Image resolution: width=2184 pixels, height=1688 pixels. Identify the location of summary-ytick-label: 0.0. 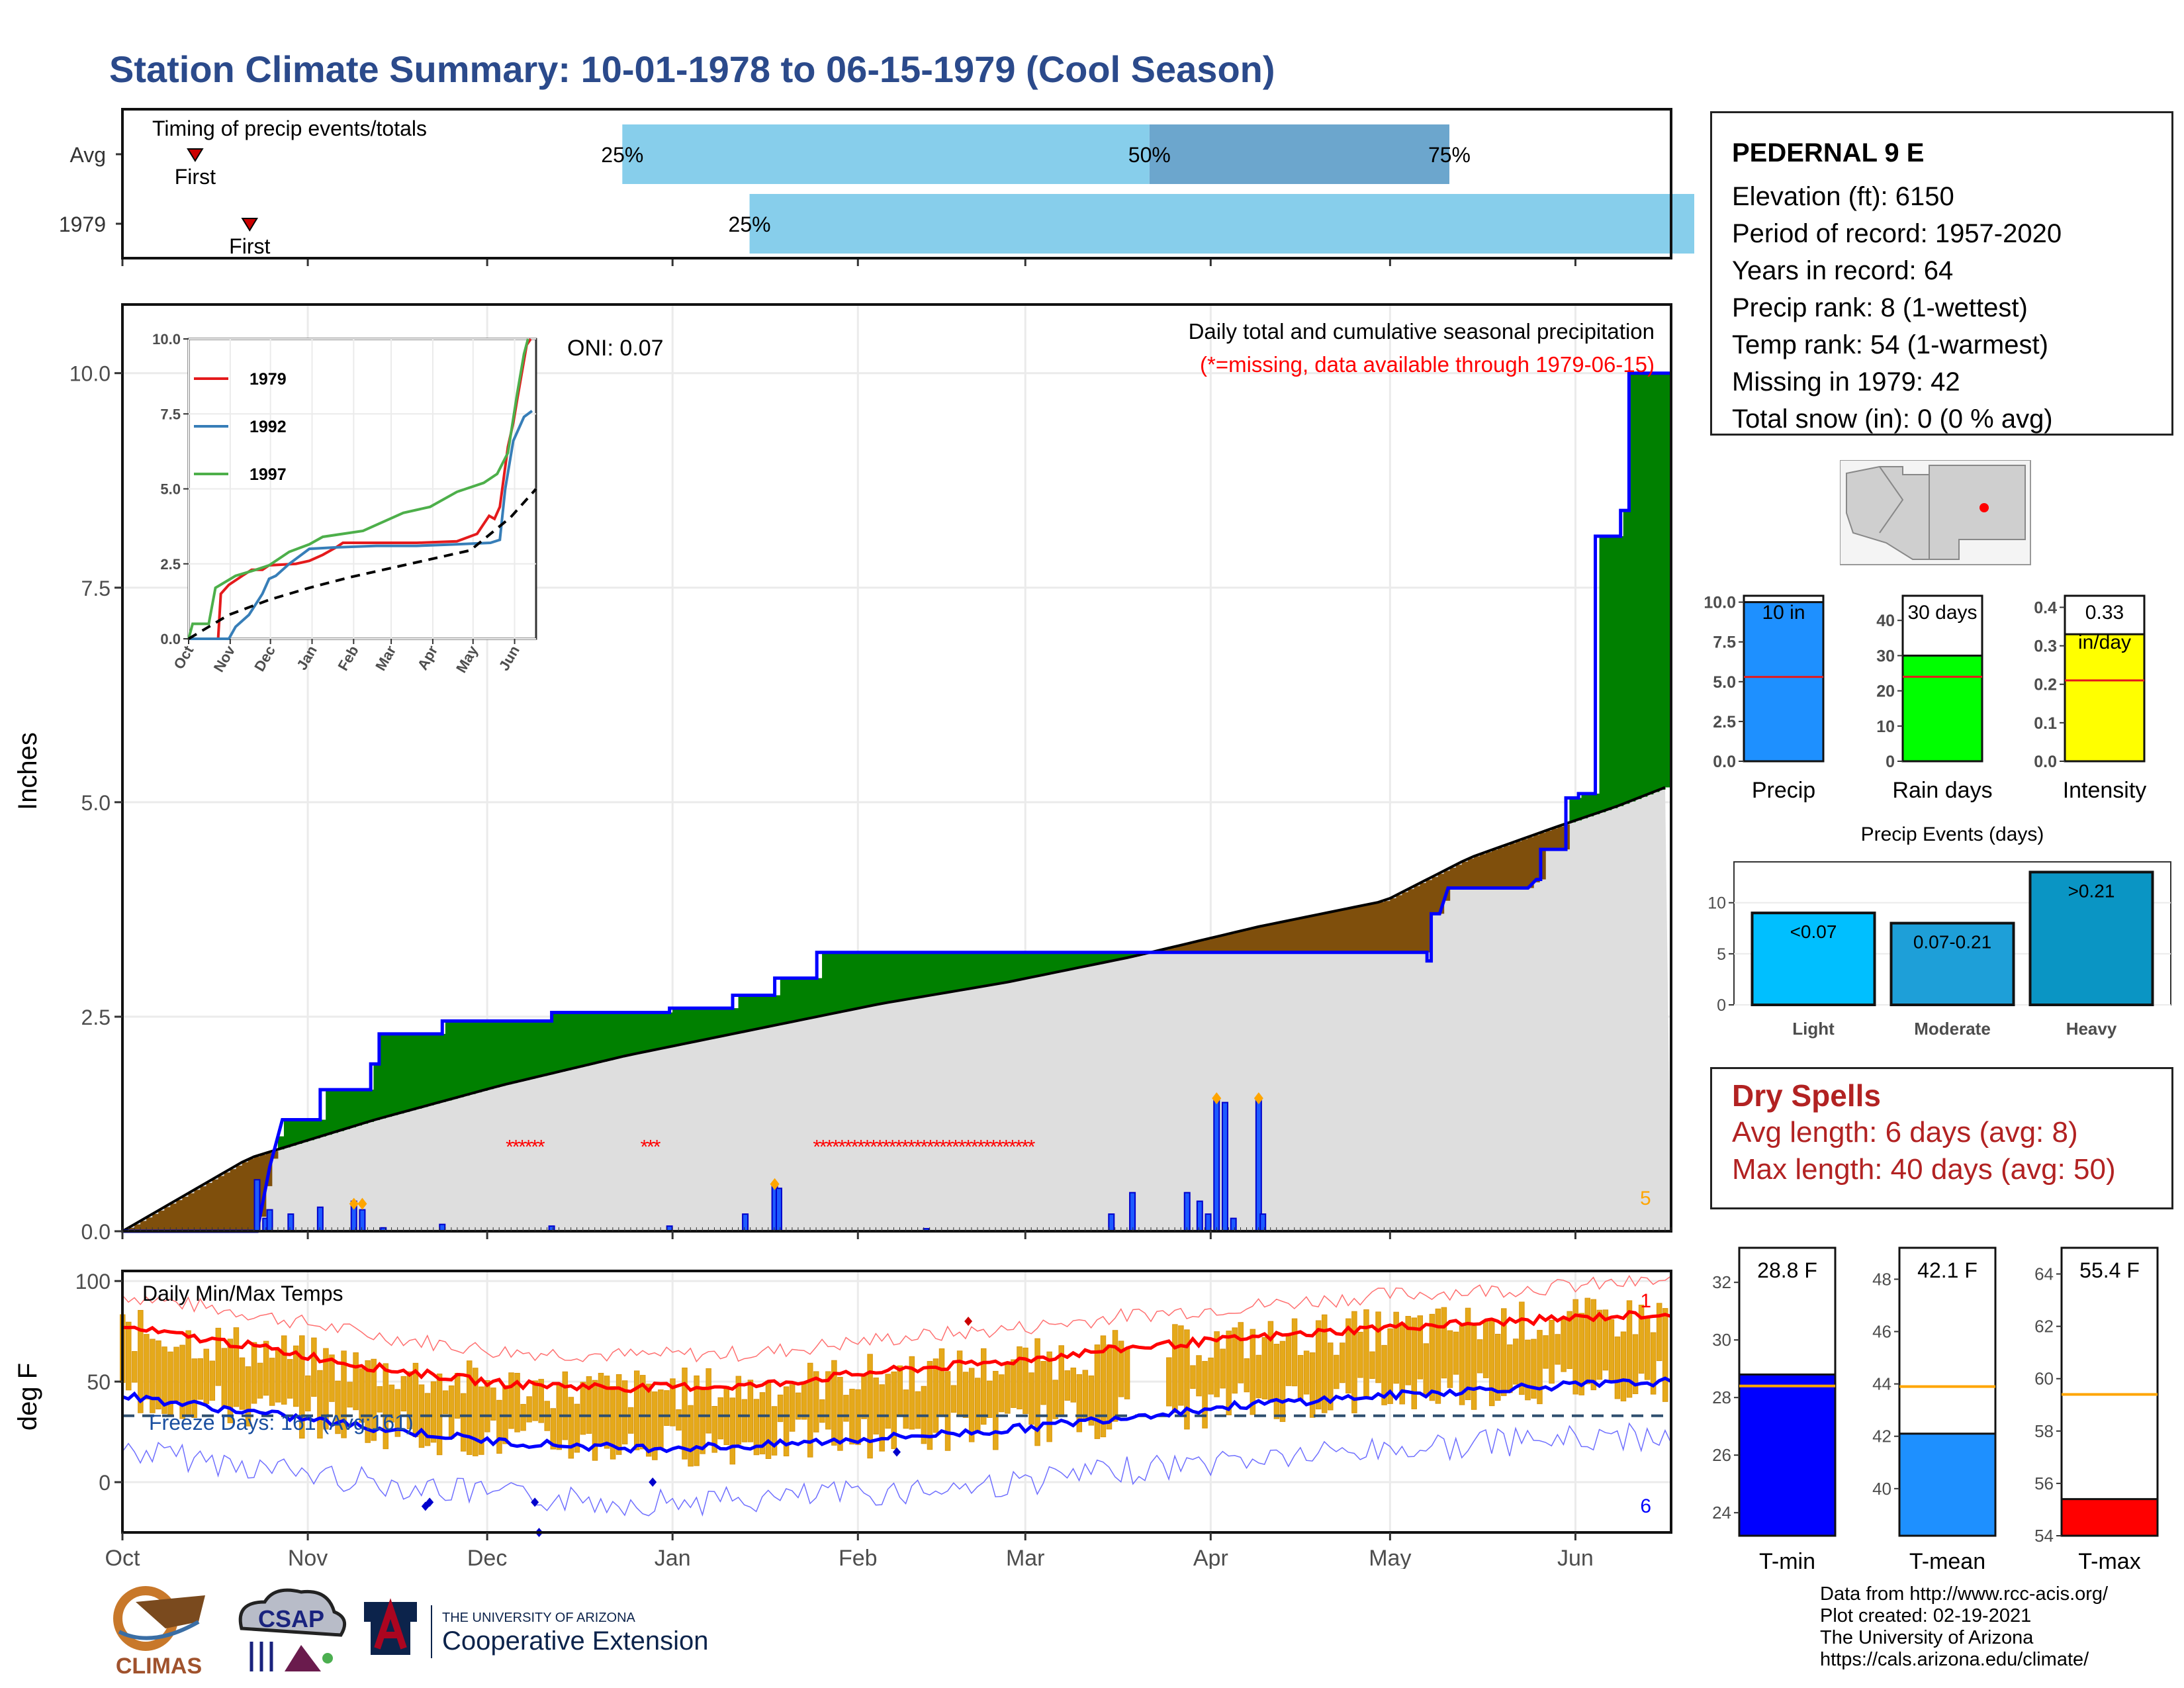
(2045, 762).